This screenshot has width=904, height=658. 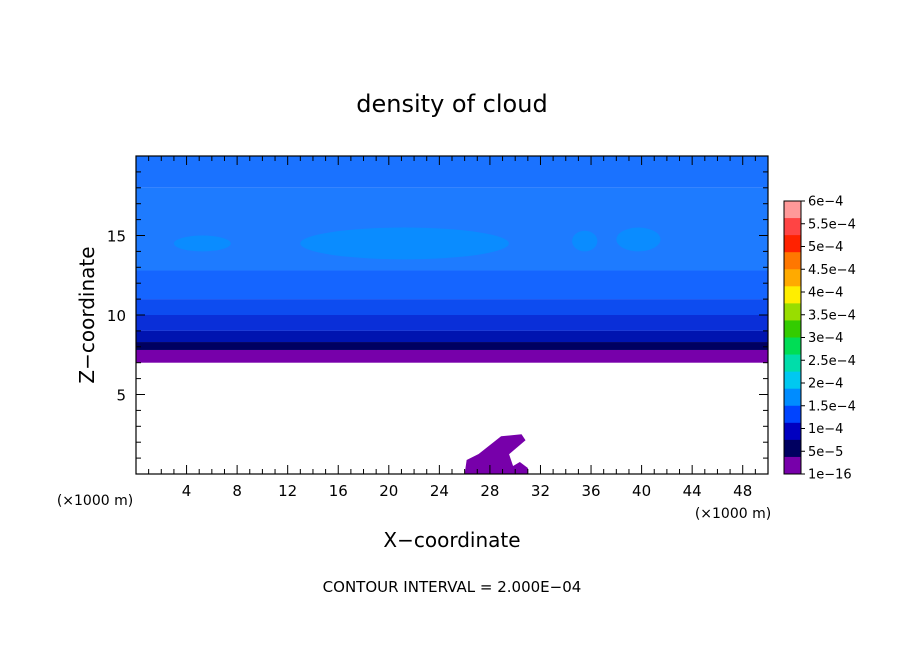 What do you see at coordinates (121, 396) in the screenshot?
I see `y-tick-label: 5` at bounding box center [121, 396].